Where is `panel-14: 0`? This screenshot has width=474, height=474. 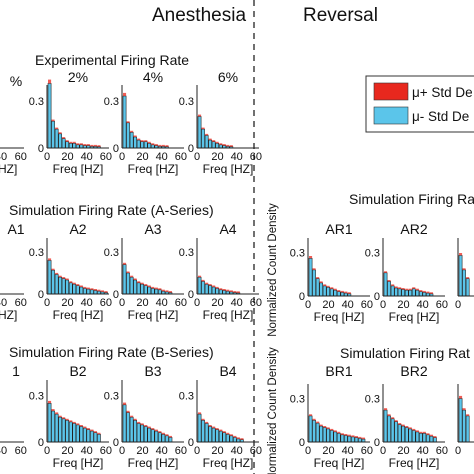
panel-14: 0 is located at coordinates (464, 274).